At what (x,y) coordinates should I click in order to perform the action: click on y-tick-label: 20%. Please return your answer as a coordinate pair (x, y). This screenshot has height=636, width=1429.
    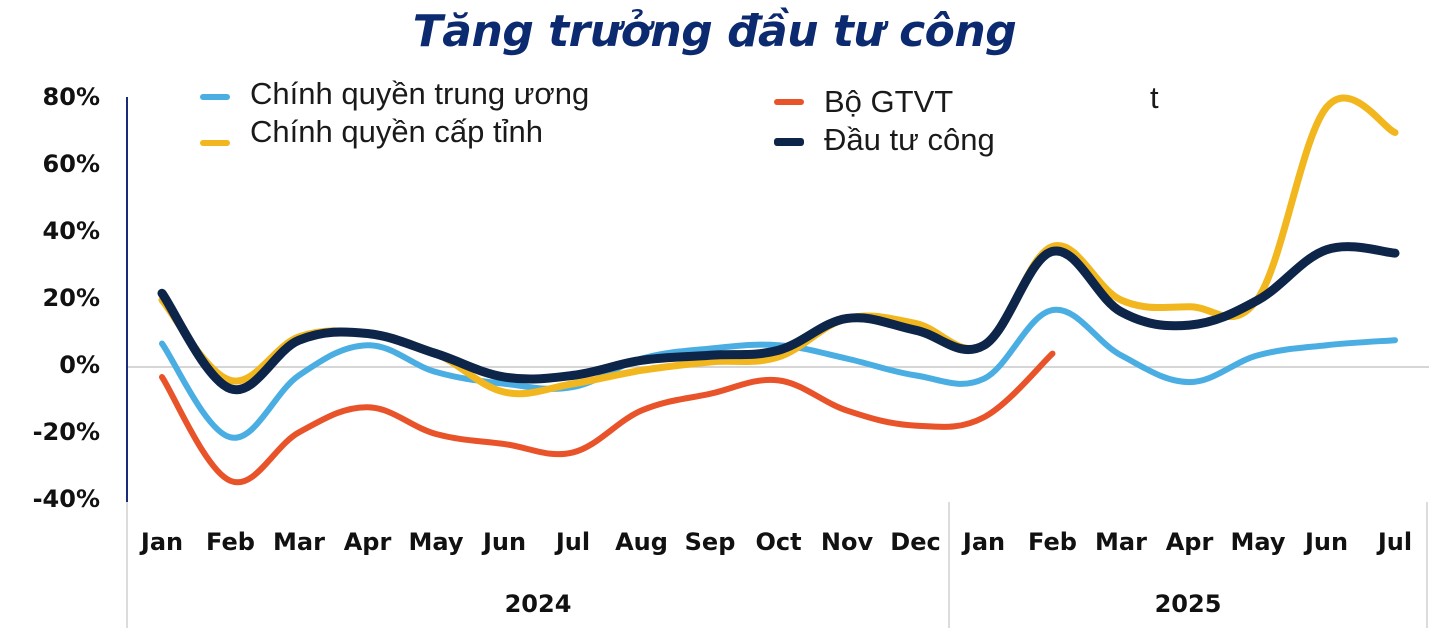
    Looking at the image, I should click on (71, 298).